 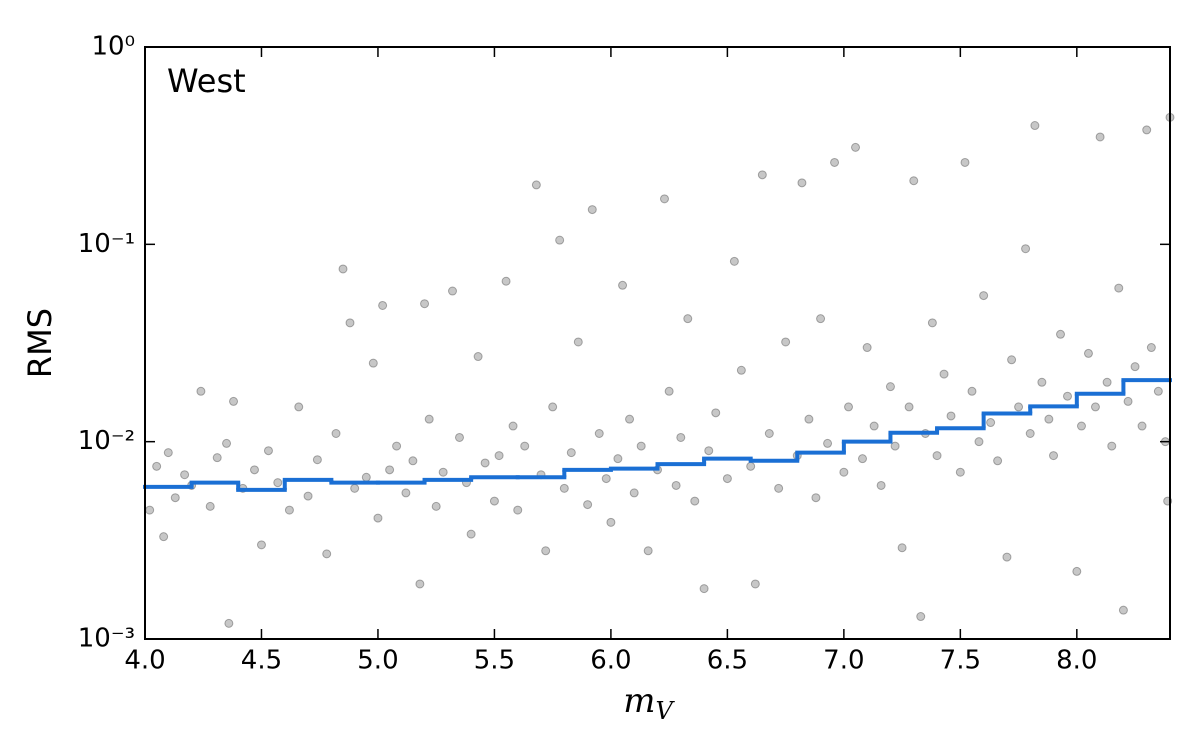 I want to click on y-tick-label: 10⁻³, so click(x=106, y=639).